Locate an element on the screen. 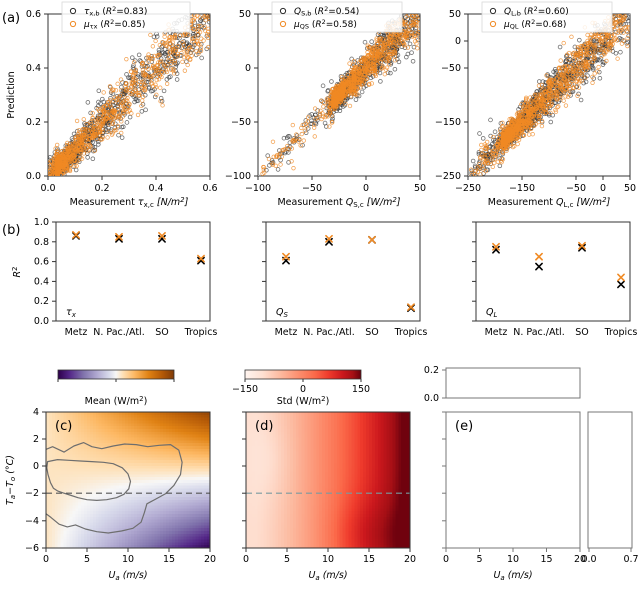  ylabel-a1: Prediction is located at coordinates (11, 94).